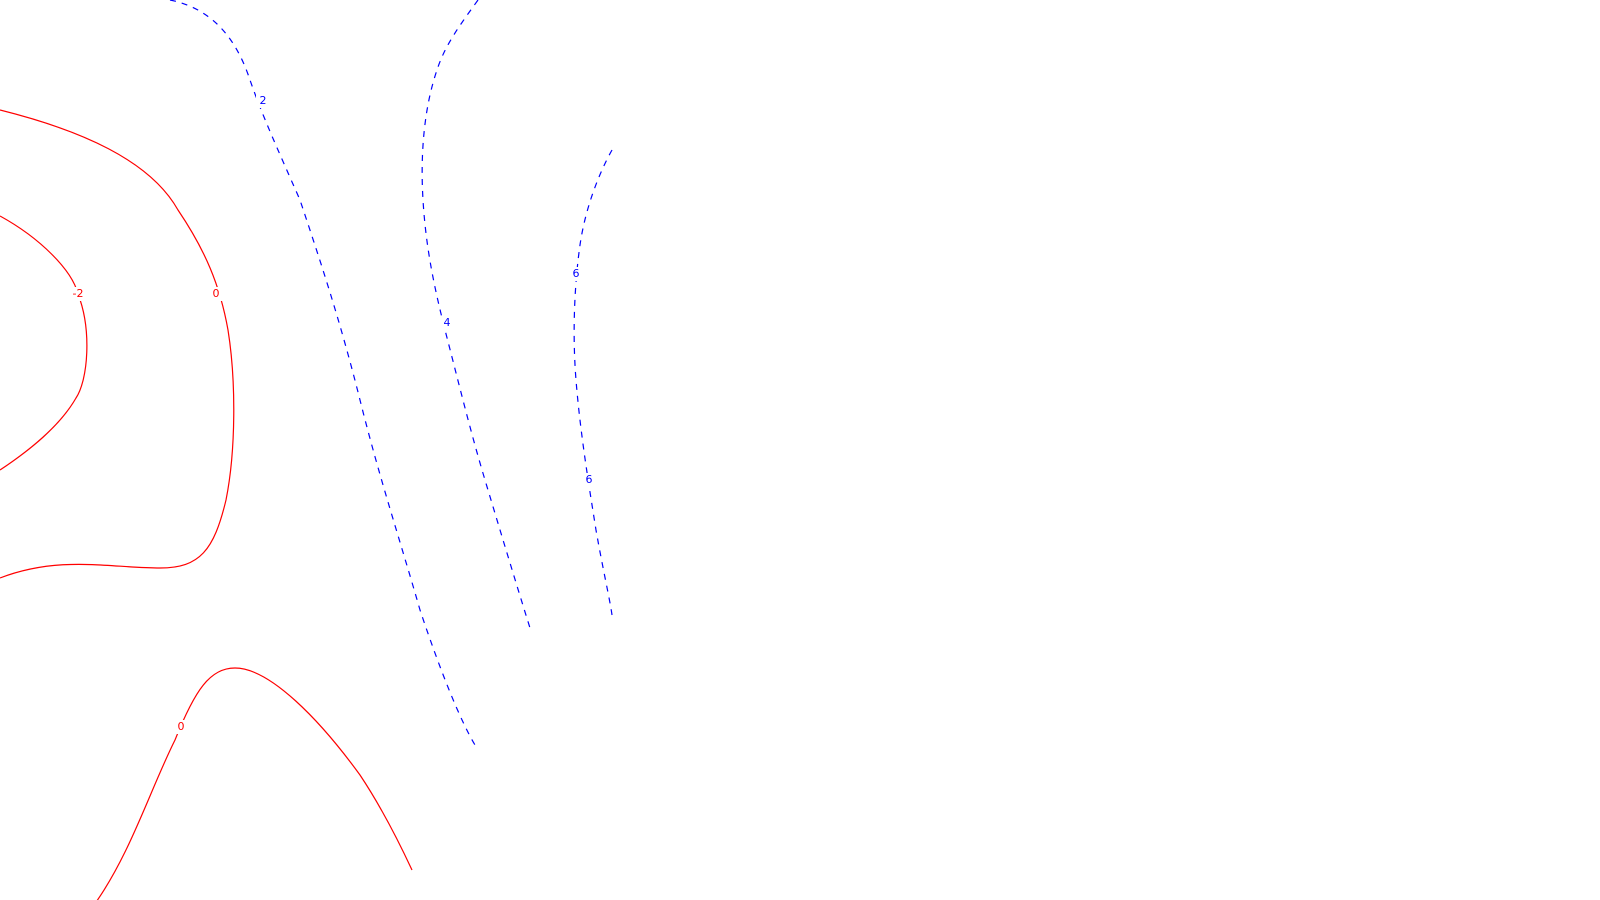 Image resolution: width=1600 pixels, height=900 pixels. What do you see at coordinates (117, 344) in the screenshot?
I see `contour-line-zero-upper` at bounding box center [117, 344].